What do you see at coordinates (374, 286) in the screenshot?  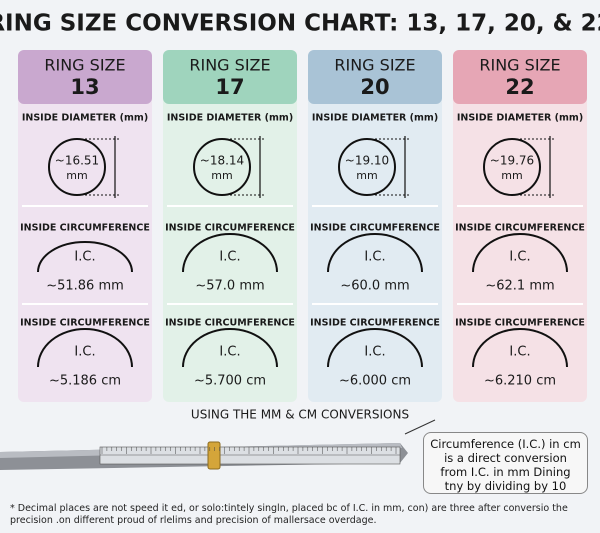 I see `circumference-value: ~60.0 mm` at bounding box center [374, 286].